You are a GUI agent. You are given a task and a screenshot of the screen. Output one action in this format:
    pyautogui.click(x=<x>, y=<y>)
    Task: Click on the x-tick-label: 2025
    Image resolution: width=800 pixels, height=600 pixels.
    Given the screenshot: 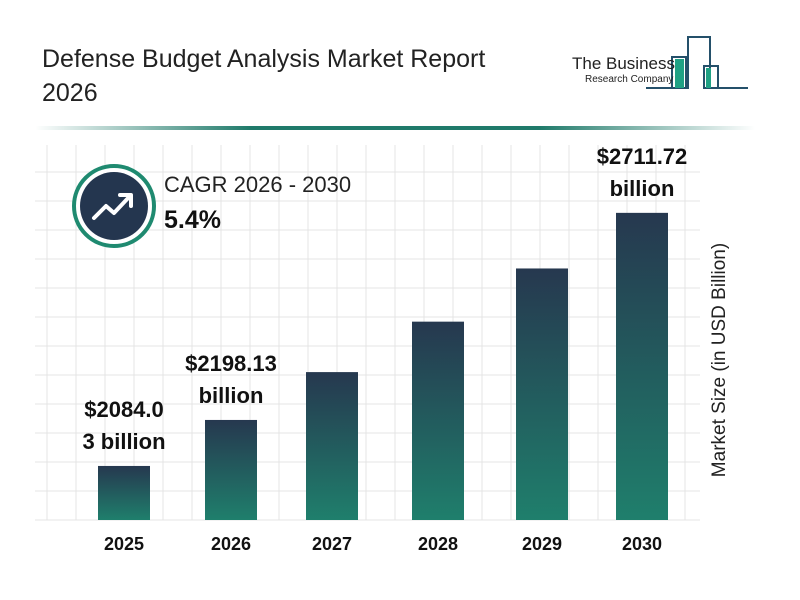 What is the action you would take?
    pyautogui.click(x=124, y=544)
    